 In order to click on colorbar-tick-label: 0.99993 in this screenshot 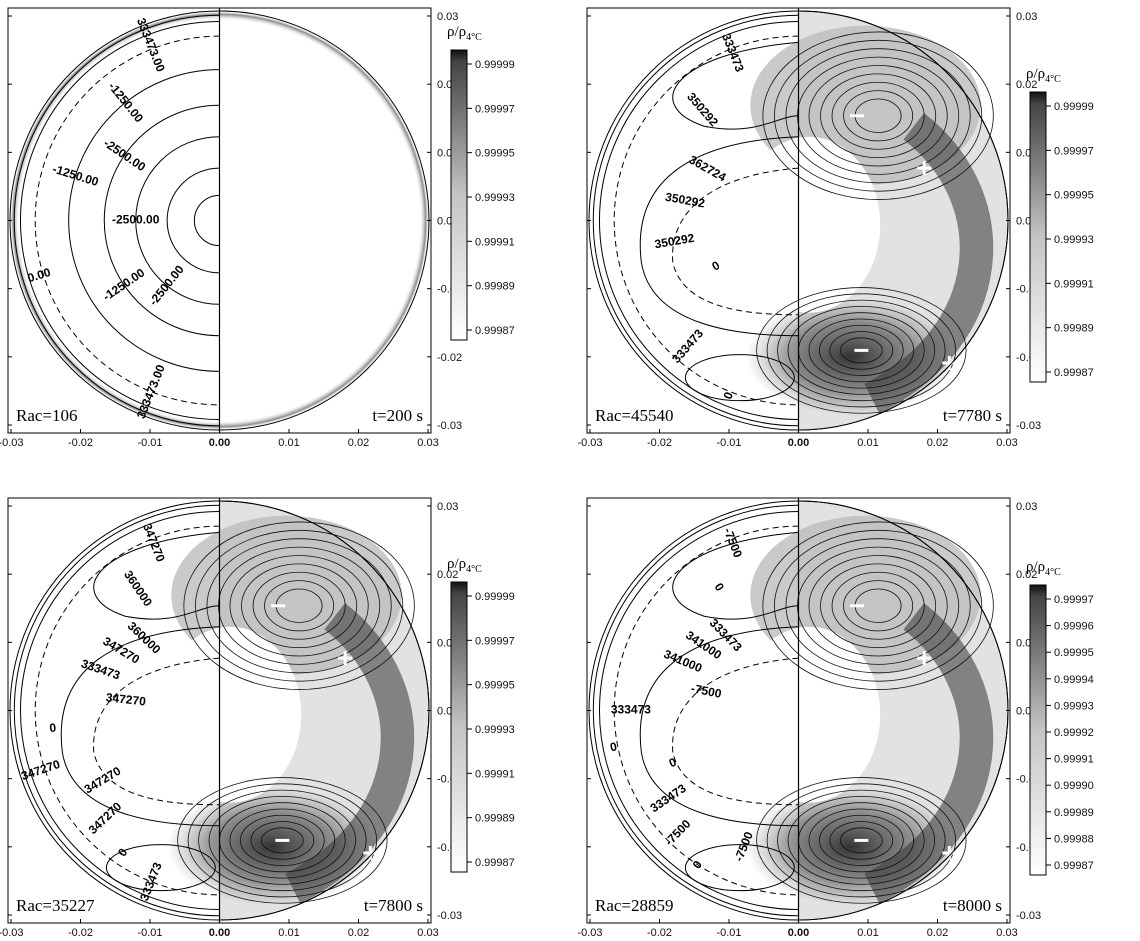, I will do `click(1074, 706)`.